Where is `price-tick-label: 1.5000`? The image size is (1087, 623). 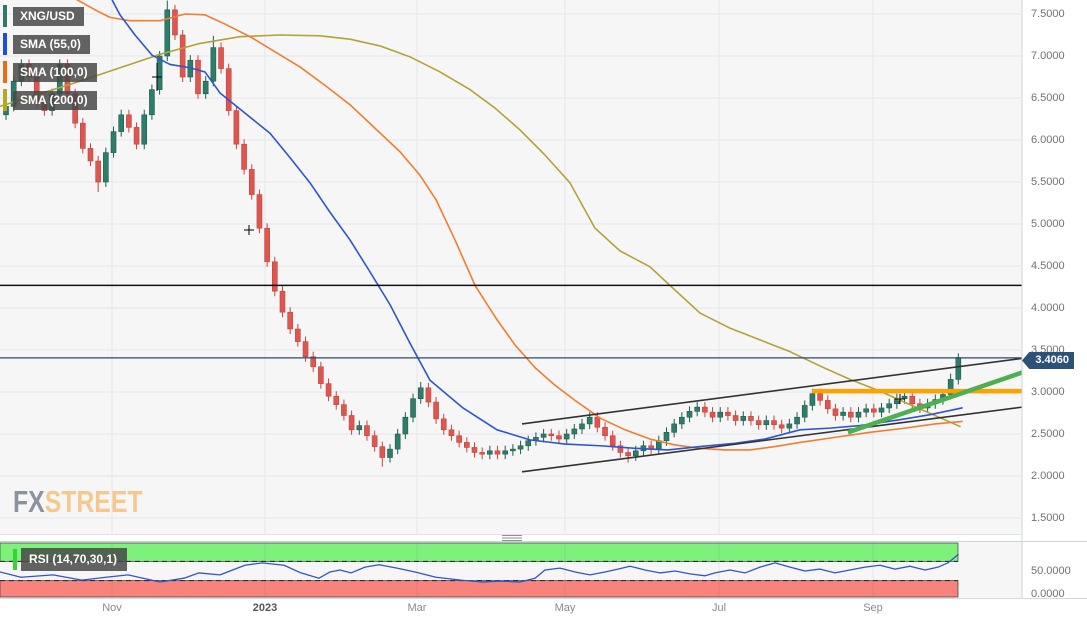
price-tick-label: 1.5000 is located at coordinates (1048, 518).